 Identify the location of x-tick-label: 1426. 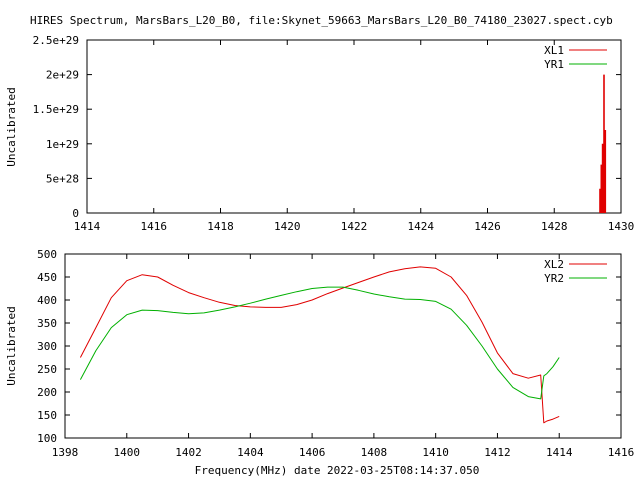
(487, 226).